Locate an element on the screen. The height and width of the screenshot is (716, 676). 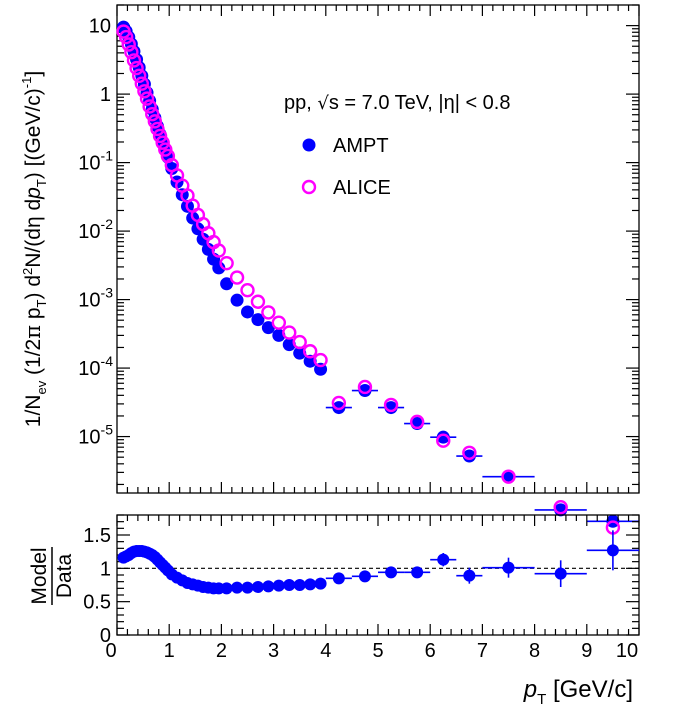
y-tick-label: 1 is located at coordinates (105, 95).